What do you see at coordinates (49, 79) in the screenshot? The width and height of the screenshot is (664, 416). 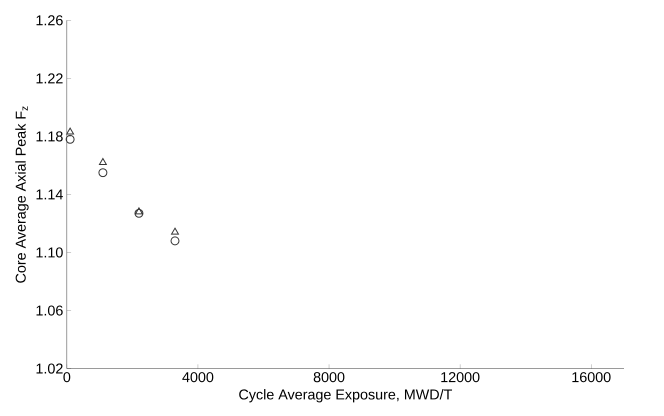 I see `y-tick-label: 1.22` at bounding box center [49, 79].